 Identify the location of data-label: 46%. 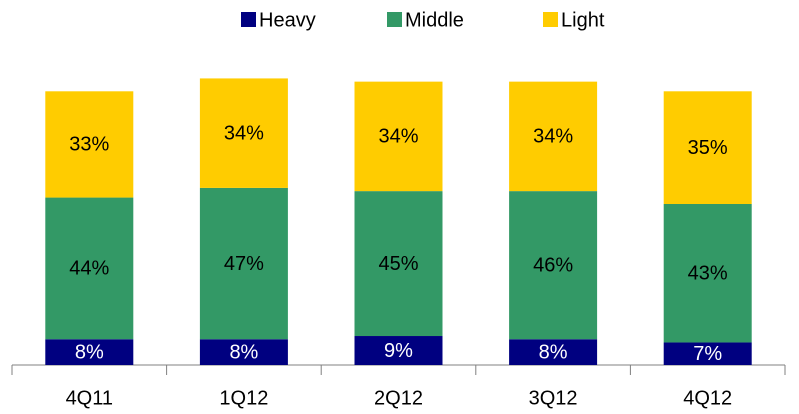
(553, 265).